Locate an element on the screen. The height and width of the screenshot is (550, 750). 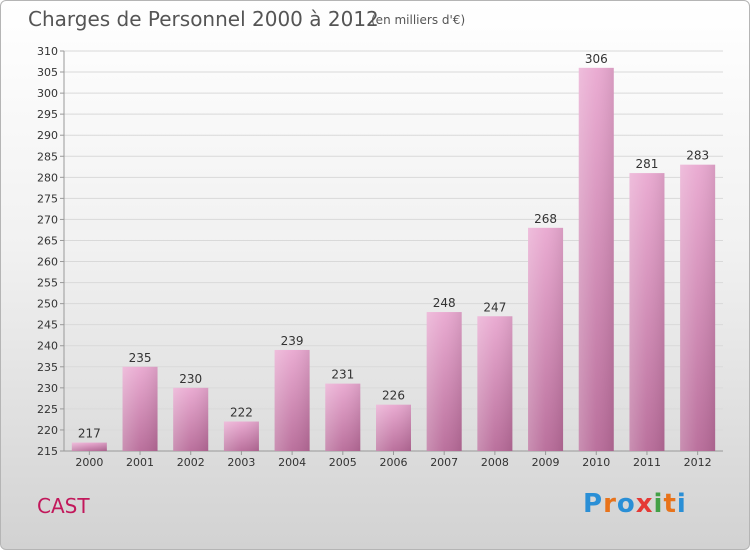
logo-letter: o is located at coordinates (626, 504).